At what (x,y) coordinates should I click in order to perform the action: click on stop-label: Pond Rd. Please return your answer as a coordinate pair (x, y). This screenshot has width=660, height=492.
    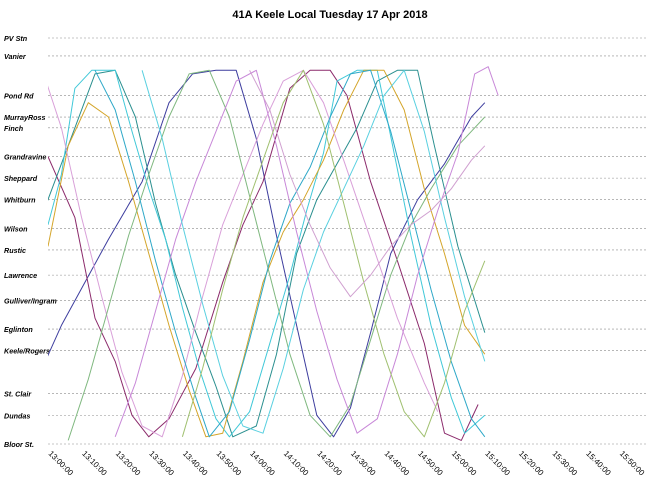
    Looking at the image, I should click on (19, 95).